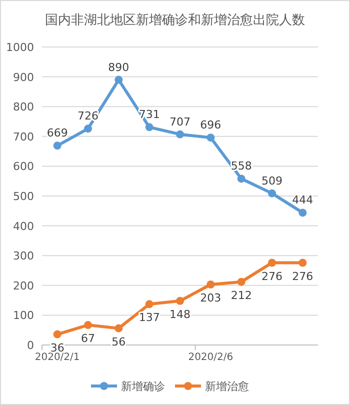  What do you see at coordinates (211, 357) in the screenshot?
I see `x-tick-label: 2020/2/6` at bounding box center [211, 357].